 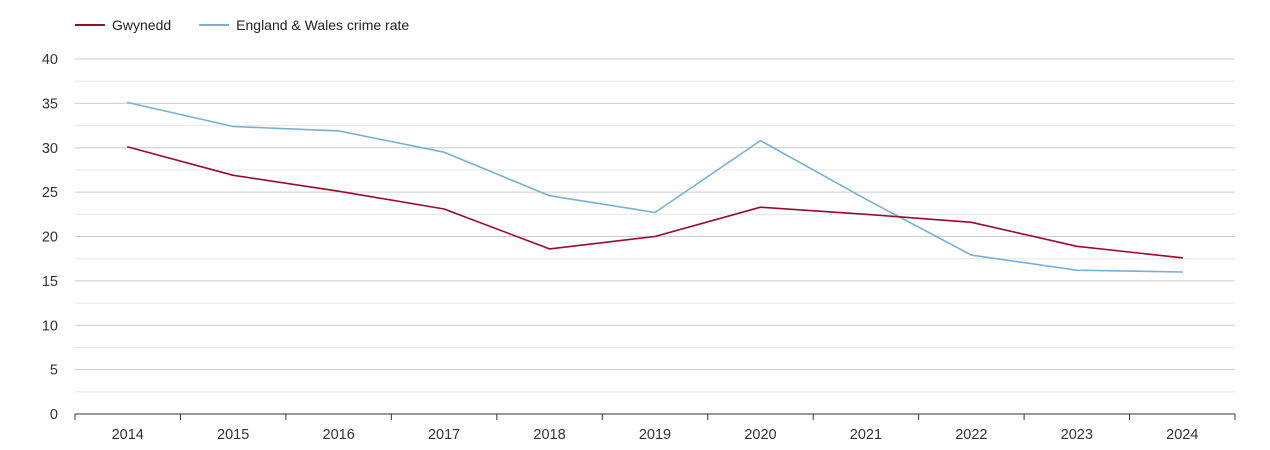 What do you see at coordinates (971, 435) in the screenshot?
I see `x-tick-label-2022: 2022` at bounding box center [971, 435].